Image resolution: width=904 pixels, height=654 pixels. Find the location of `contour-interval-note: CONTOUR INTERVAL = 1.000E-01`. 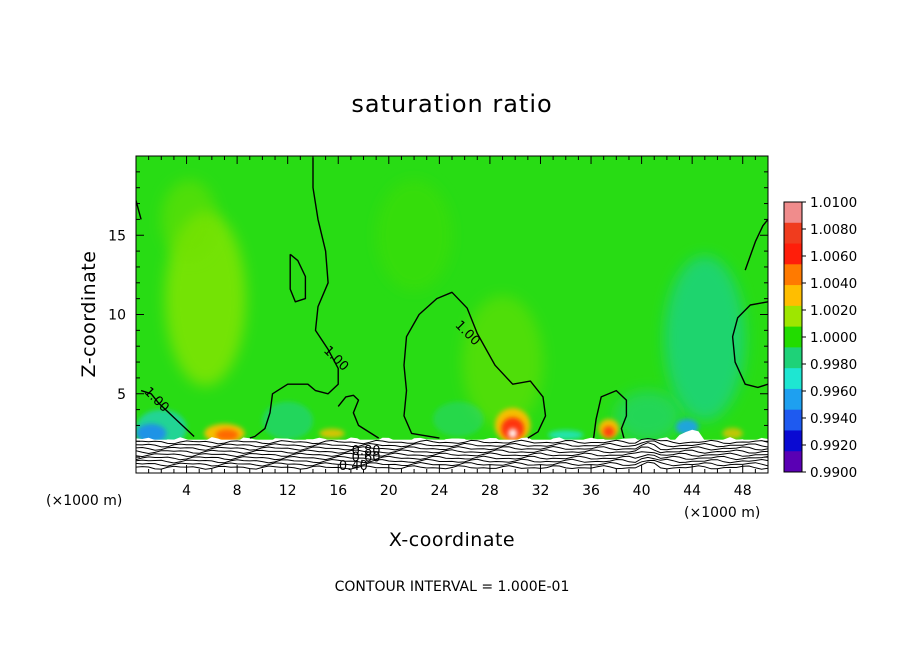

contour-interval-note: CONTOUR INTERVAL = 1.000E-01 is located at coordinates (452, 587).